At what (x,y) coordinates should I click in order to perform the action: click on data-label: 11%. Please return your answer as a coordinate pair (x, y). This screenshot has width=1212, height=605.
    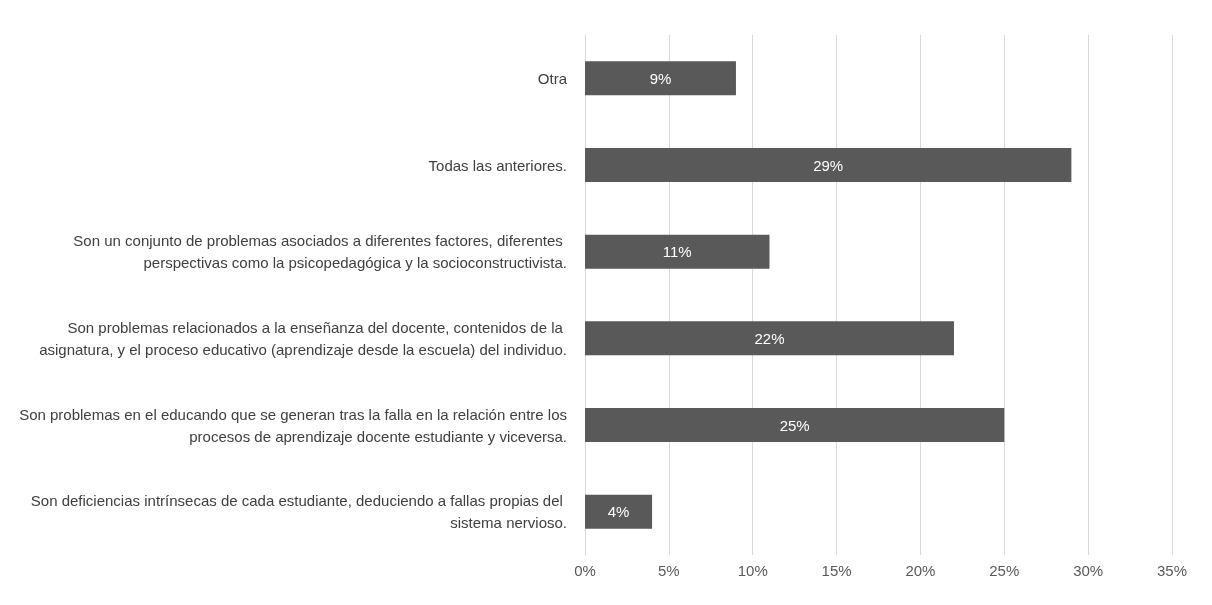
    Looking at the image, I should click on (677, 252).